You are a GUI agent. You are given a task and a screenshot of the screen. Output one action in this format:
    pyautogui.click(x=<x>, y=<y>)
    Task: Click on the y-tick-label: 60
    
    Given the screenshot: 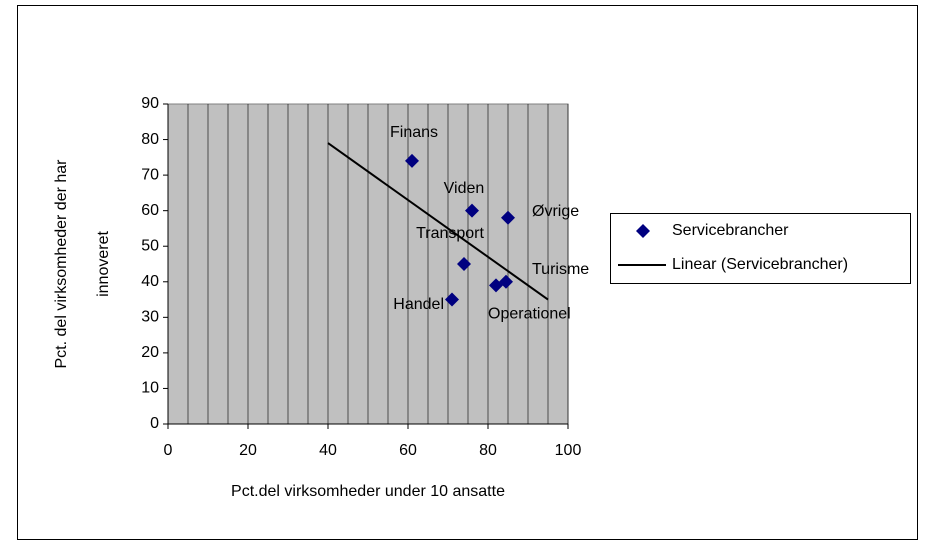 What is the action you would take?
    pyautogui.click(x=150, y=210)
    